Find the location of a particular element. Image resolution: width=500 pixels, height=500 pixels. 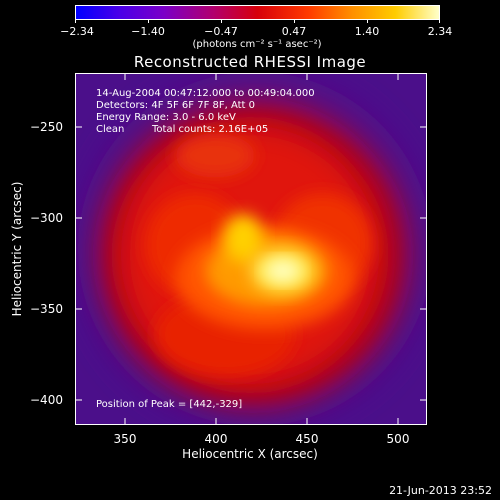

x-tick-label: 350 is located at coordinates (125, 439).